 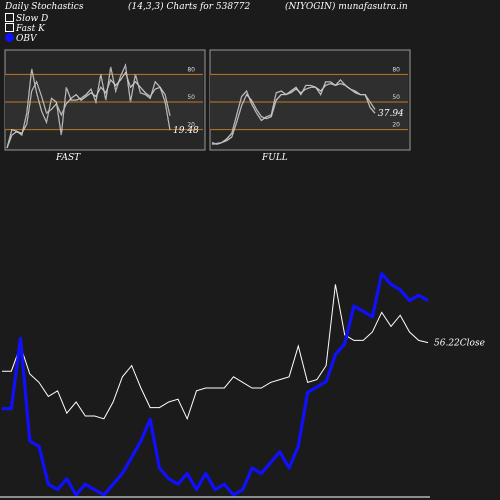 What do you see at coordinates (30, 29) in the screenshot?
I see `legend-label-fast-k: Fast K` at bounding box center [30, 29].